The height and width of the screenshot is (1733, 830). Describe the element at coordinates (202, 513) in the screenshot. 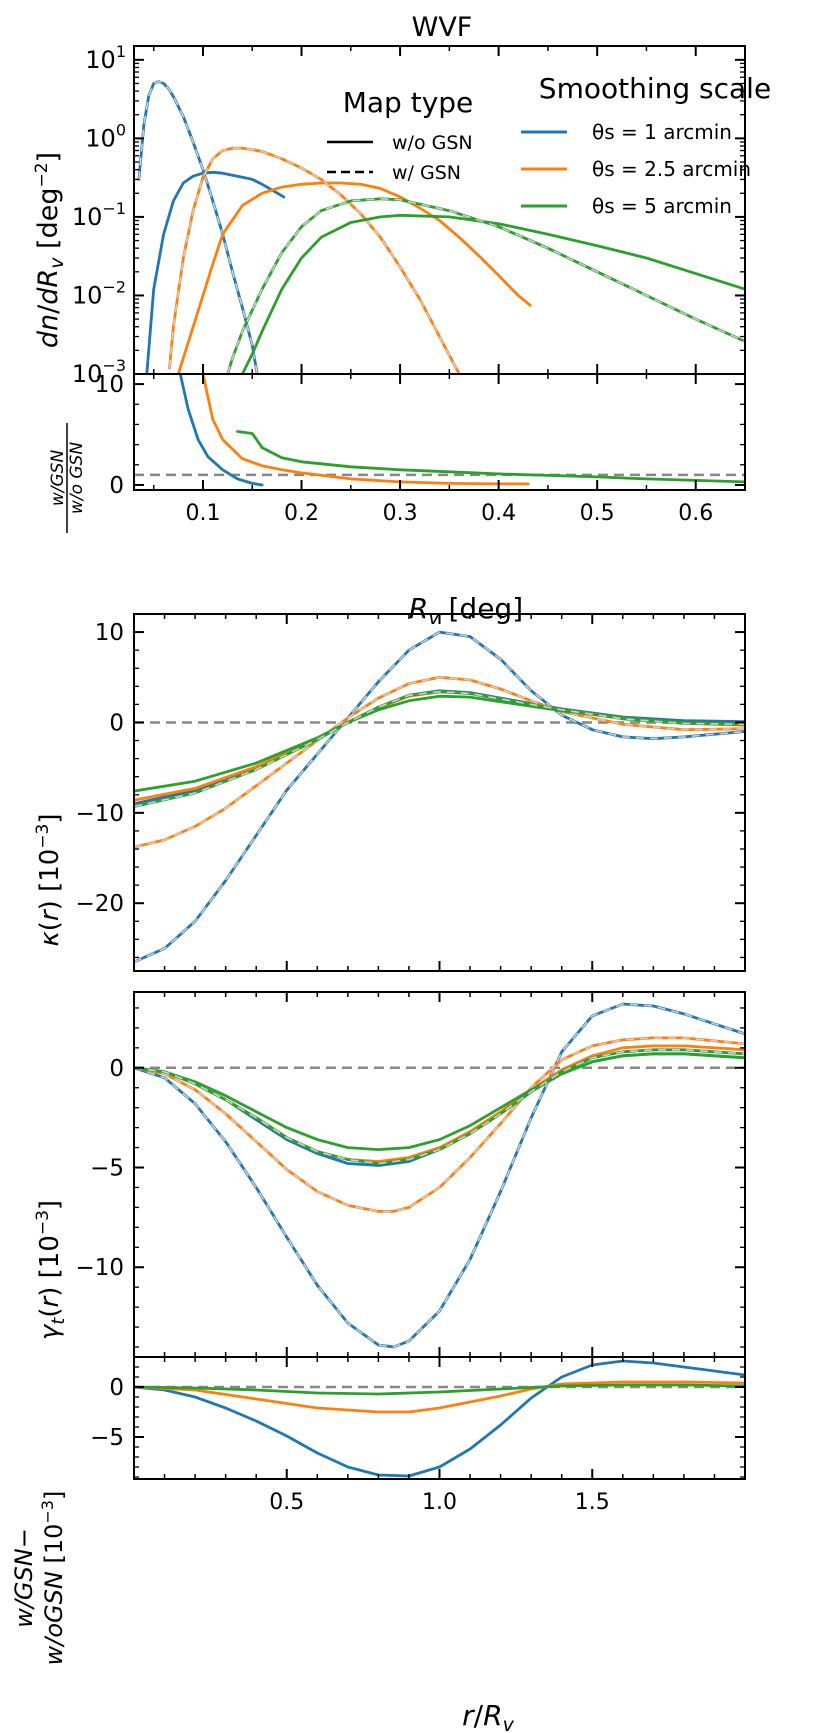

I see `ratio-x-tick-label: 0.1` at that location.